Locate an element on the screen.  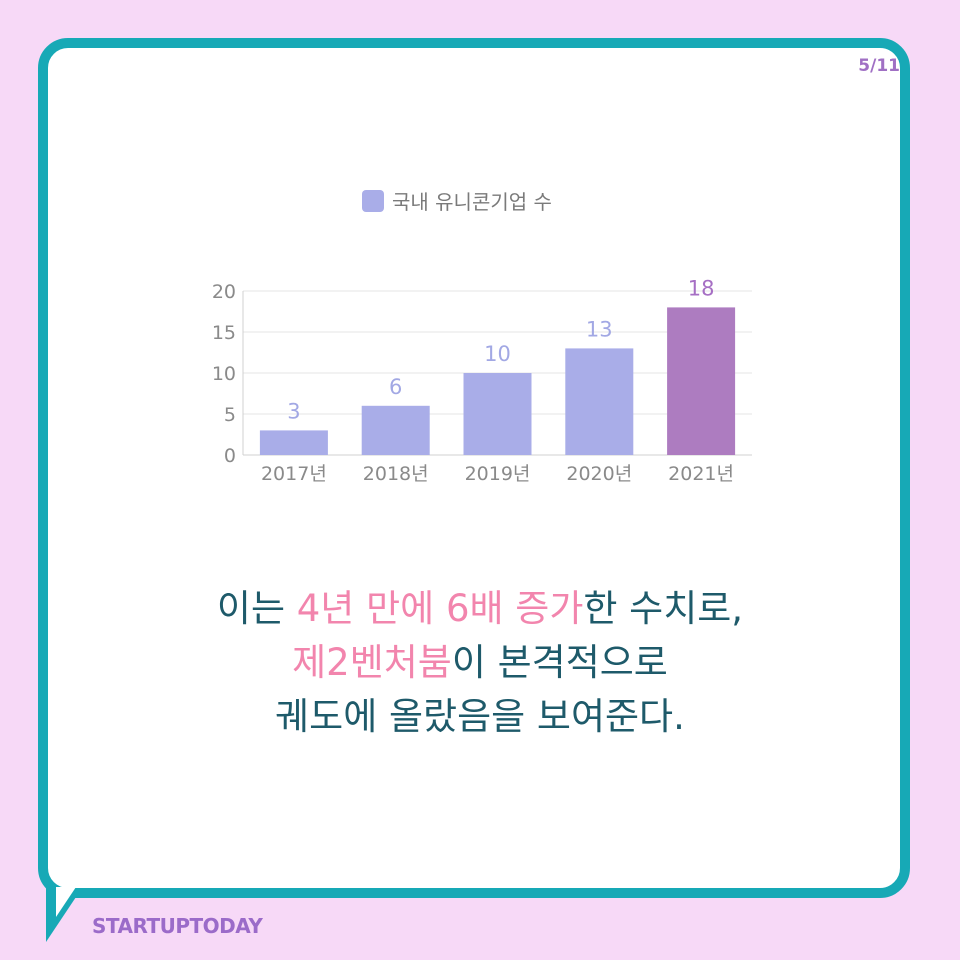
caption-line-2: 제2벤처붐이 본격적으로 is located at coordinates (480, 663).